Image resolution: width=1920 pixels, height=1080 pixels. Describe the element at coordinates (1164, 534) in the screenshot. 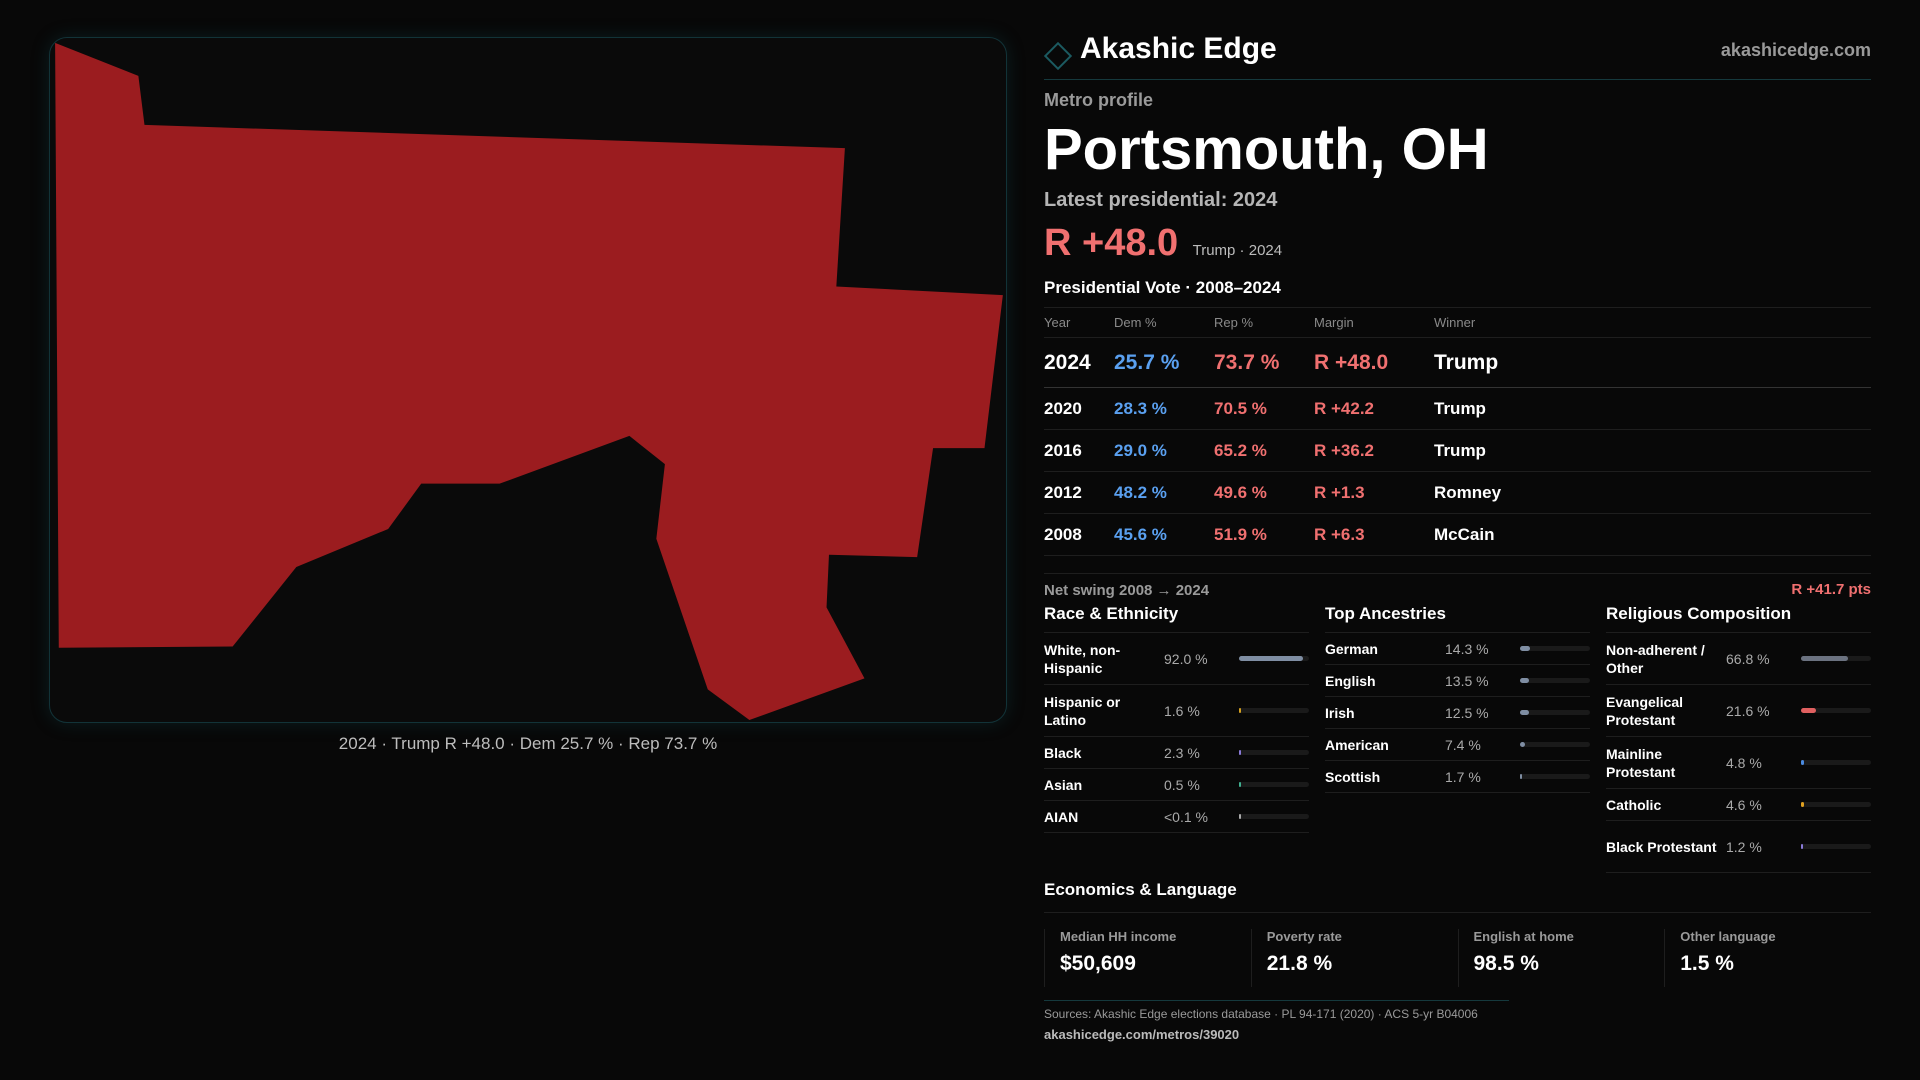

I see `cell-dem: 45.6 %` at that location.